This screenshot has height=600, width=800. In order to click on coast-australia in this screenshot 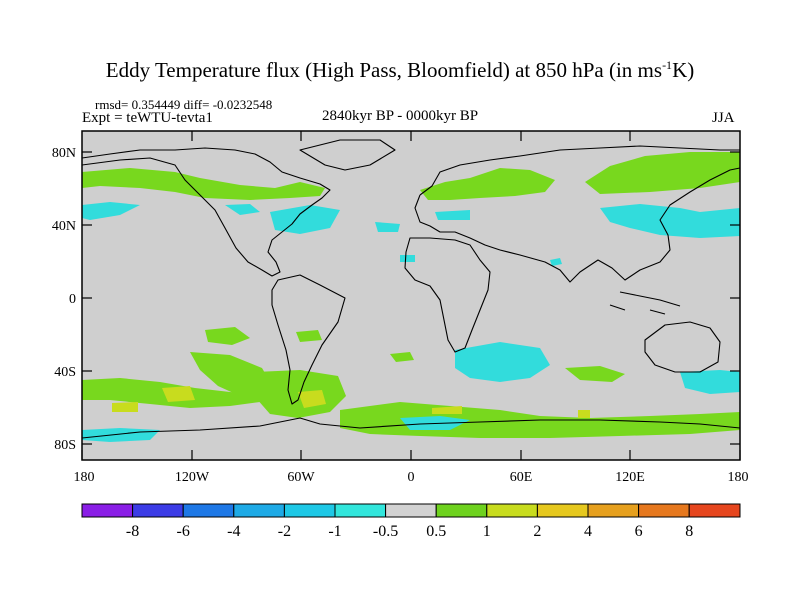, I will do `click(682, 347)`.